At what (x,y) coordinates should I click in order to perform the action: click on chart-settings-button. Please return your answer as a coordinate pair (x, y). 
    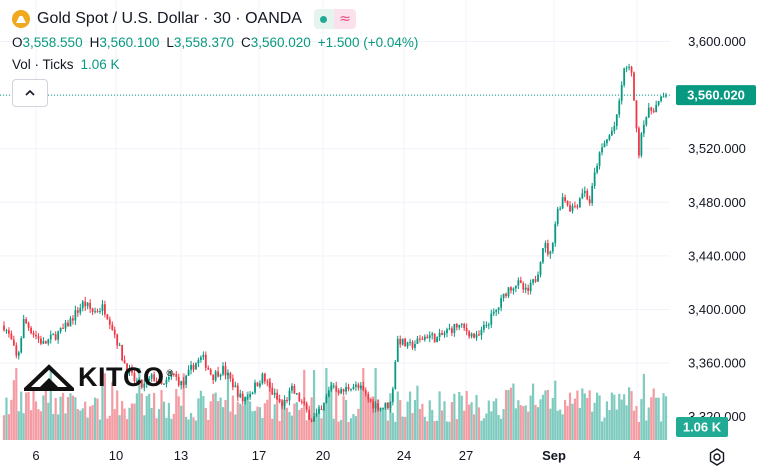
    Looking at the image, I should click on (717, 457).